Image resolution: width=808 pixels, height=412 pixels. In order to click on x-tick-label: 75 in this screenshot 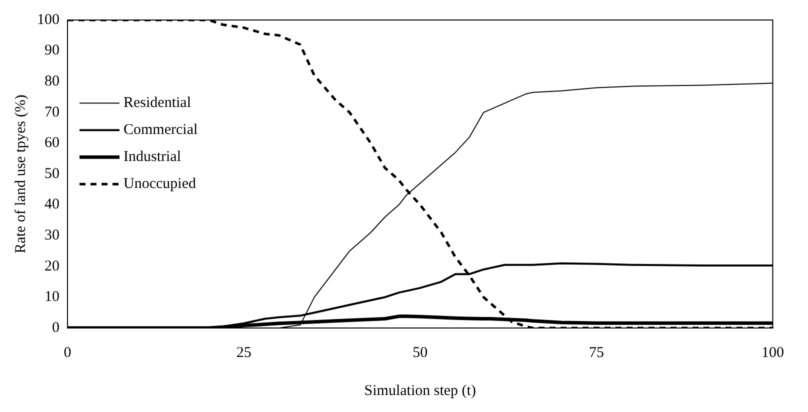, I will do `click(596, 352)`.